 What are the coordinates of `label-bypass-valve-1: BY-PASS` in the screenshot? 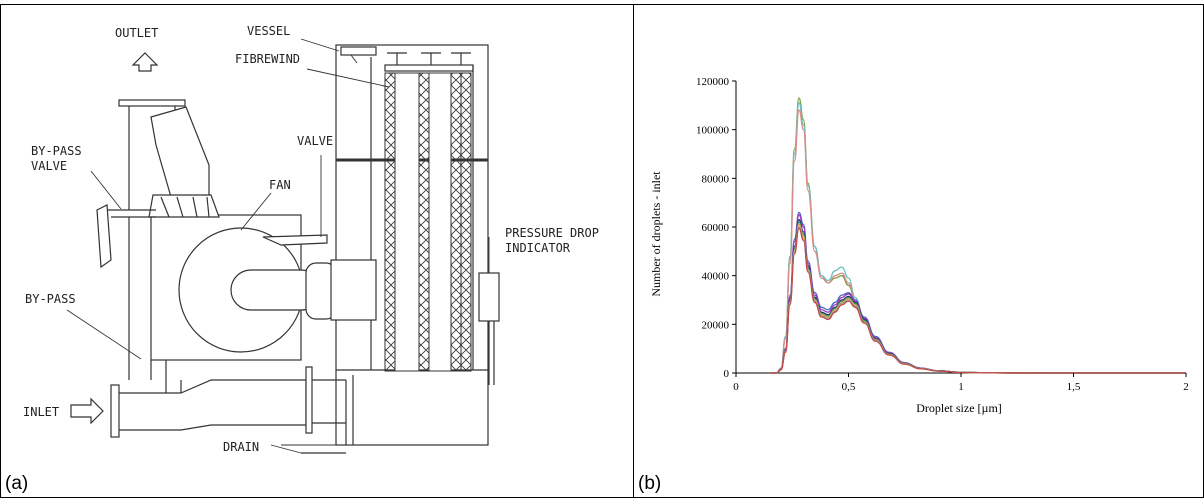 It's located at (56, 151).